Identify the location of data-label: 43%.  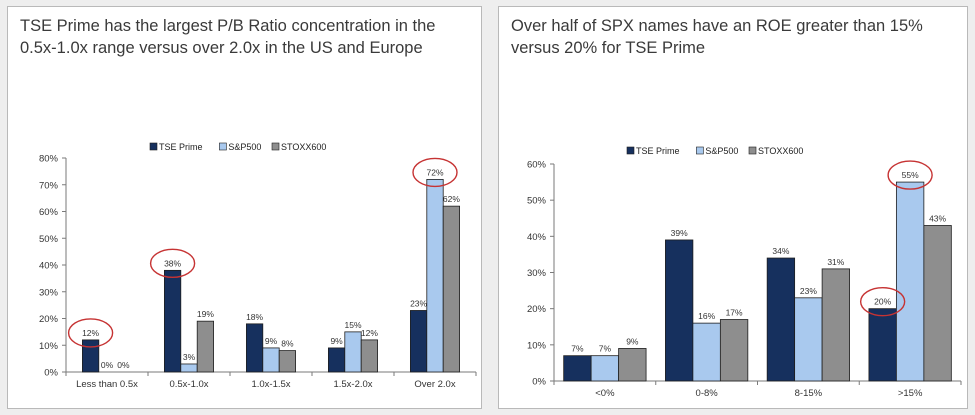
(937, 218).